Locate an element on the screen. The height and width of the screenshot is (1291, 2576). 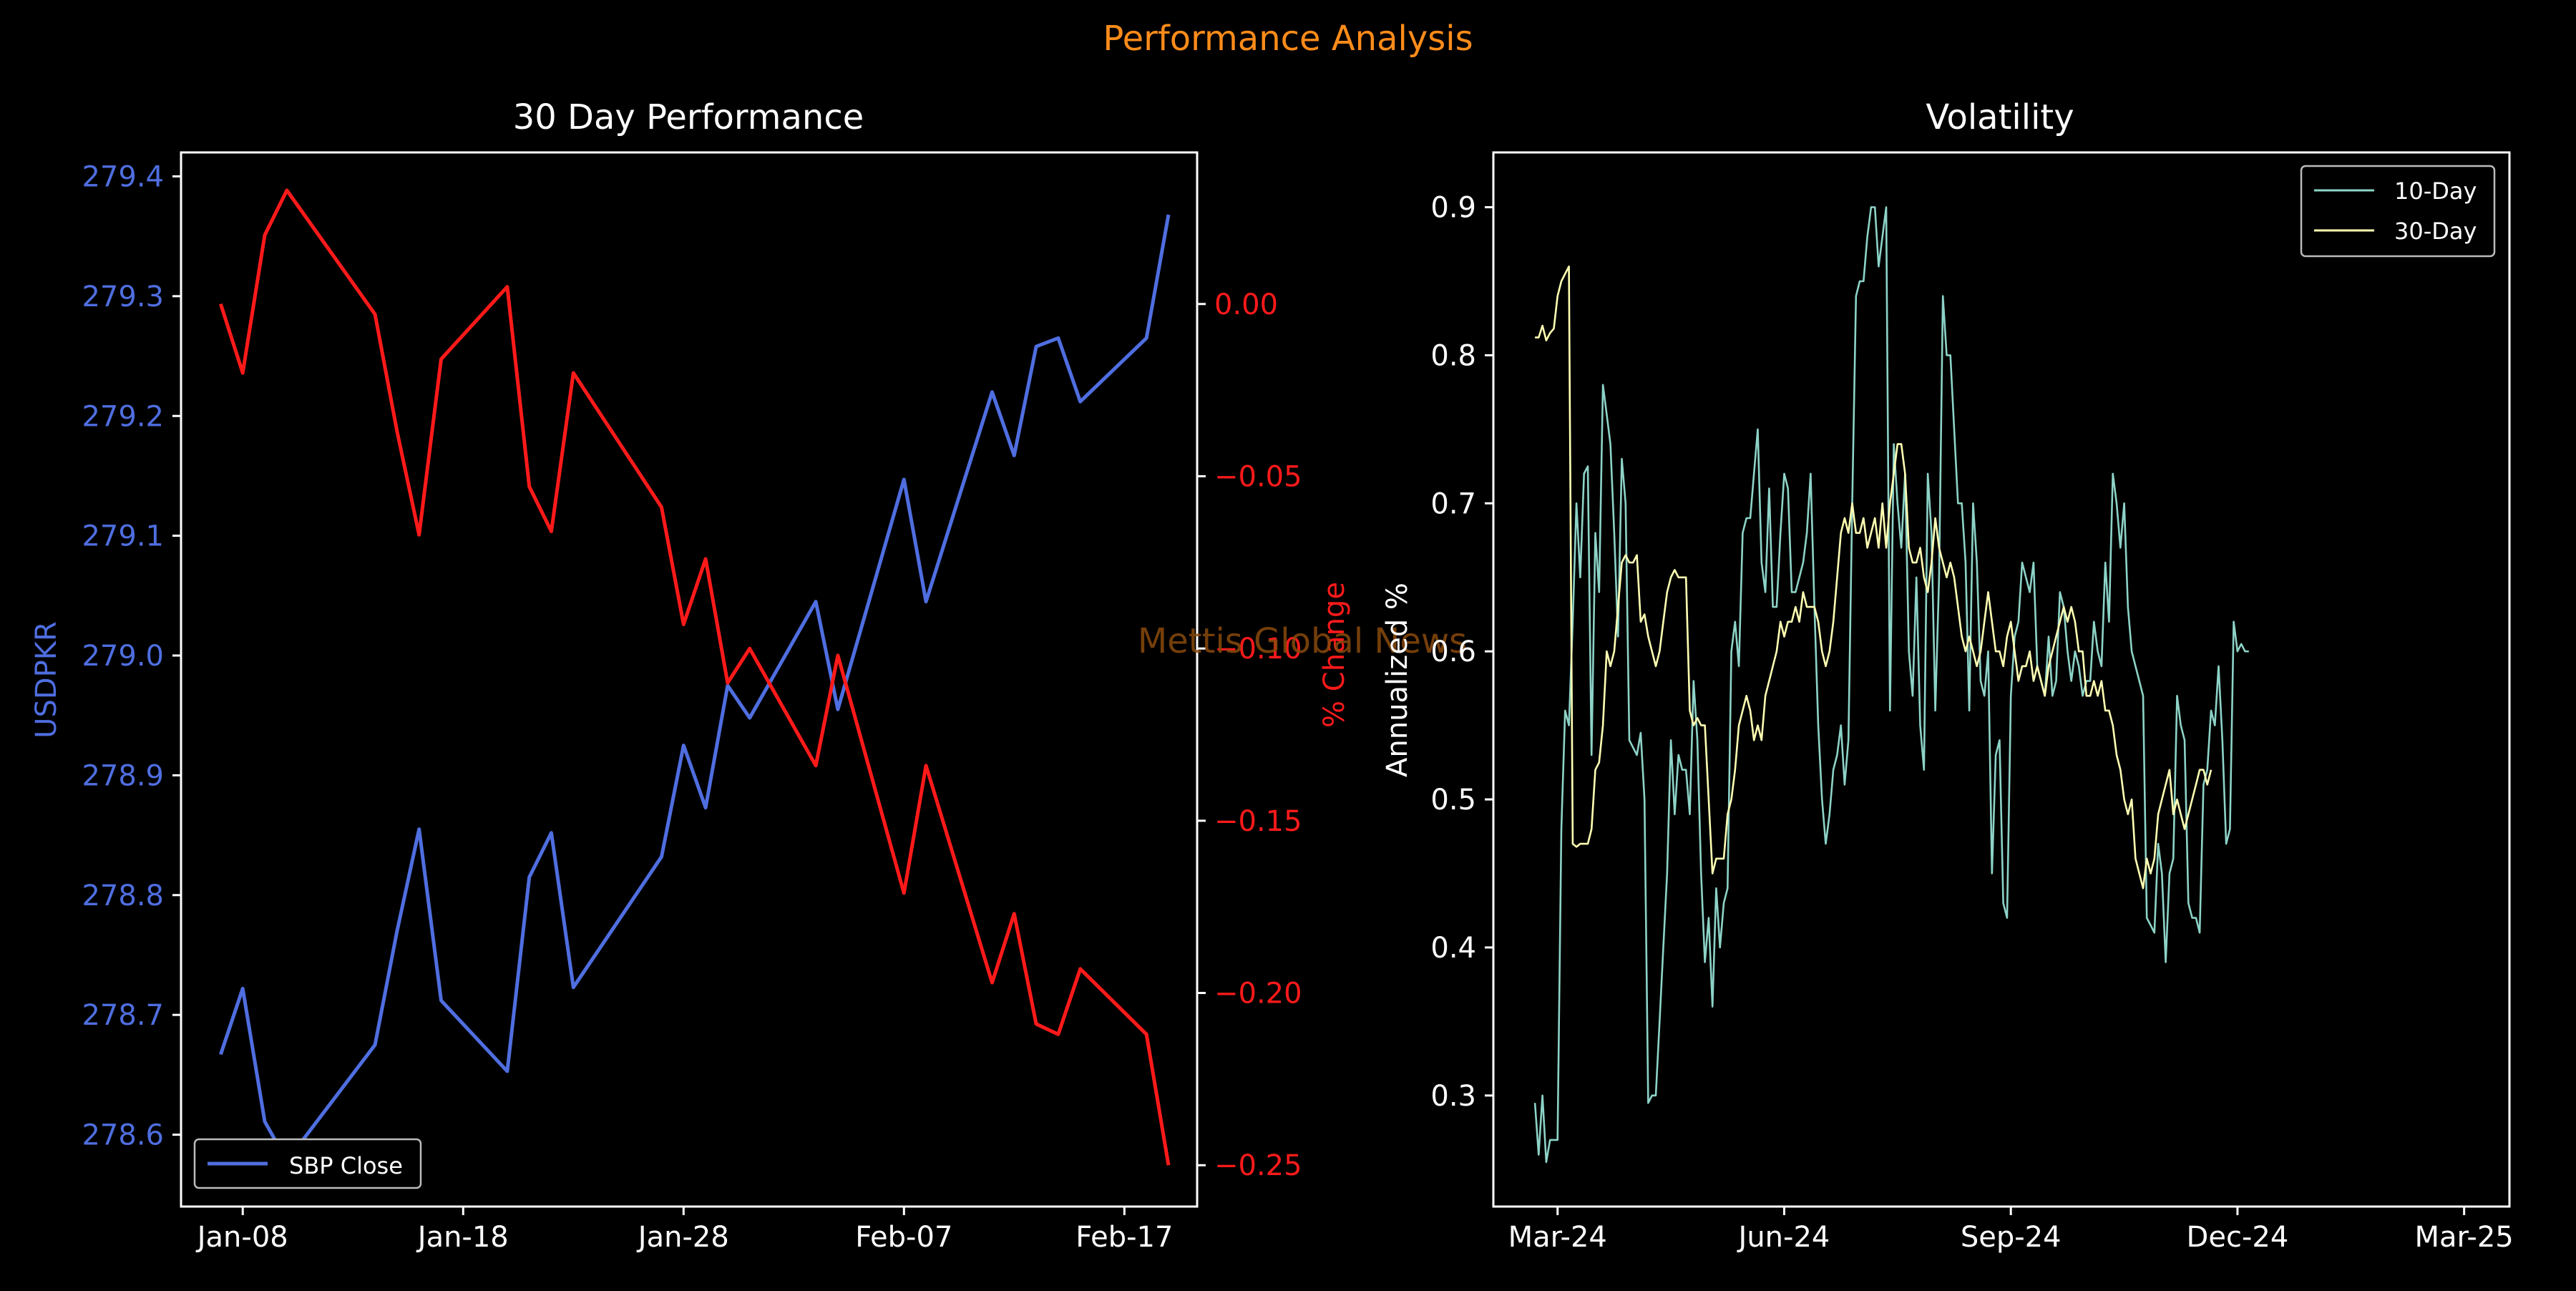
y-tick-label: 0.8 is located at coordinates (1453, 355).